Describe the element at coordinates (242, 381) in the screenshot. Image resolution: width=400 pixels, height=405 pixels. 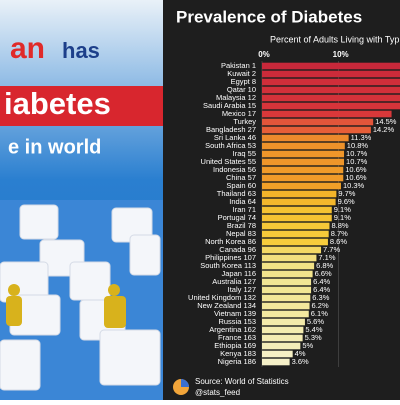
I see `source: Source: World of Statistics` at that location.